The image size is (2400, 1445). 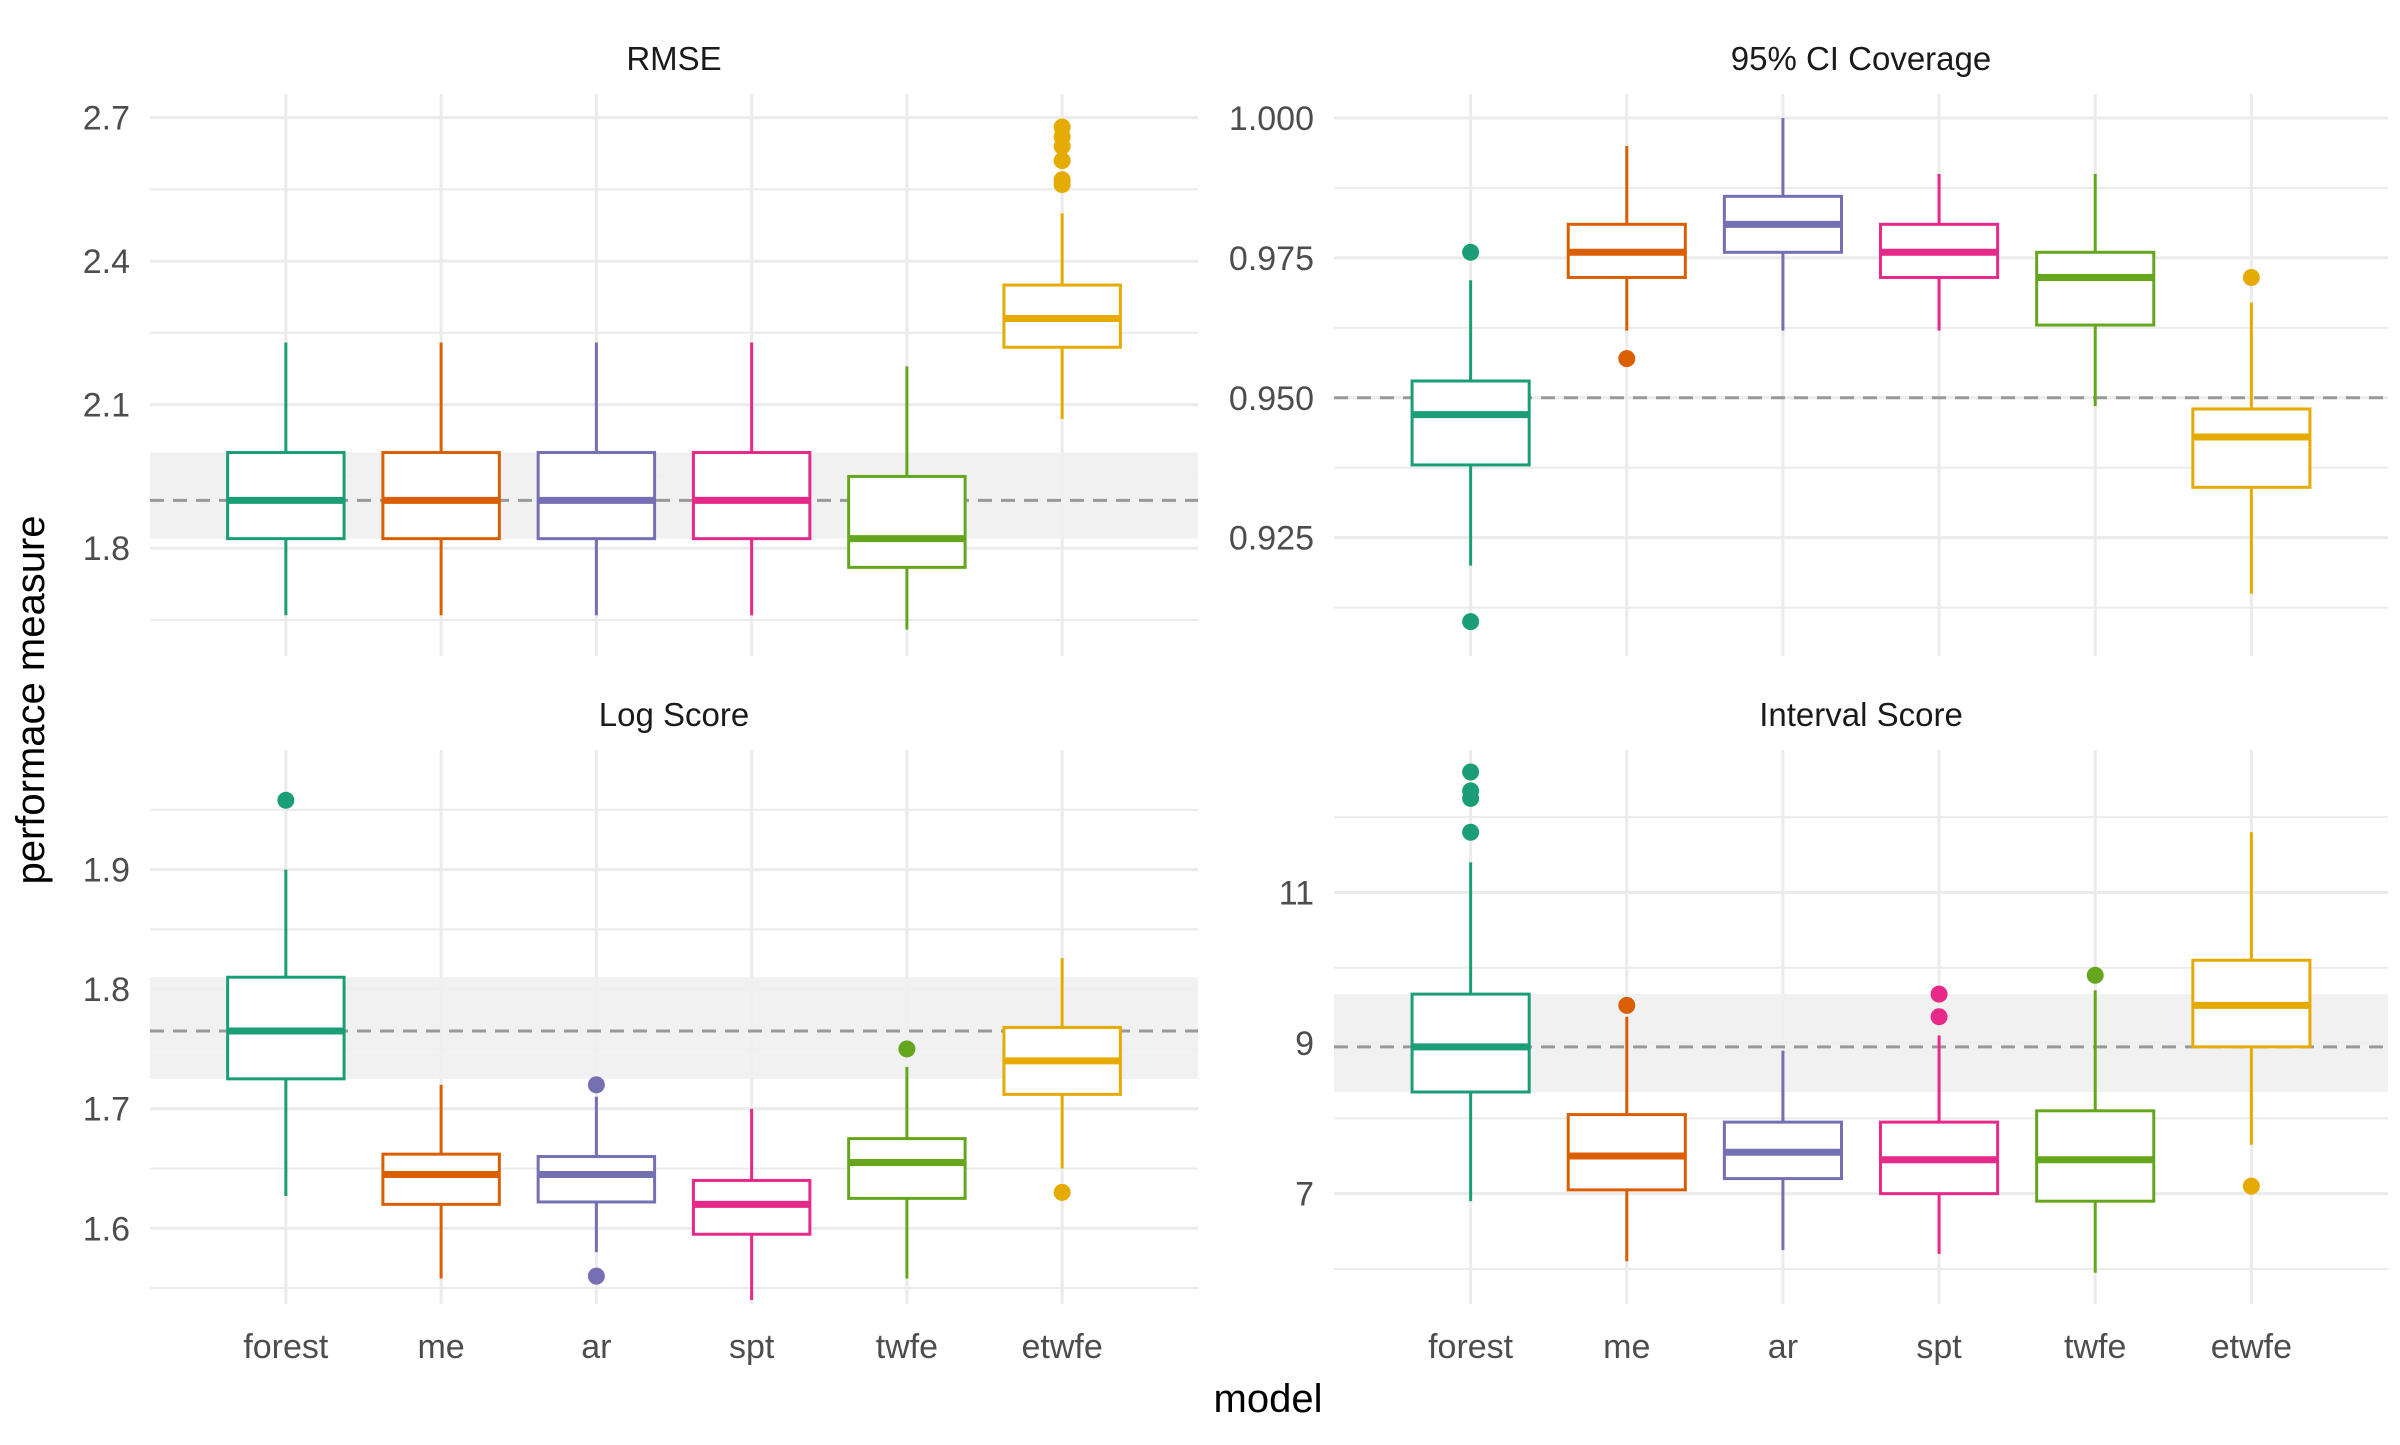 What do you see at coordinates (1296, 893) in the screenshot?
I see `y-tick-label: 11` at bounding box center [1296, 893].